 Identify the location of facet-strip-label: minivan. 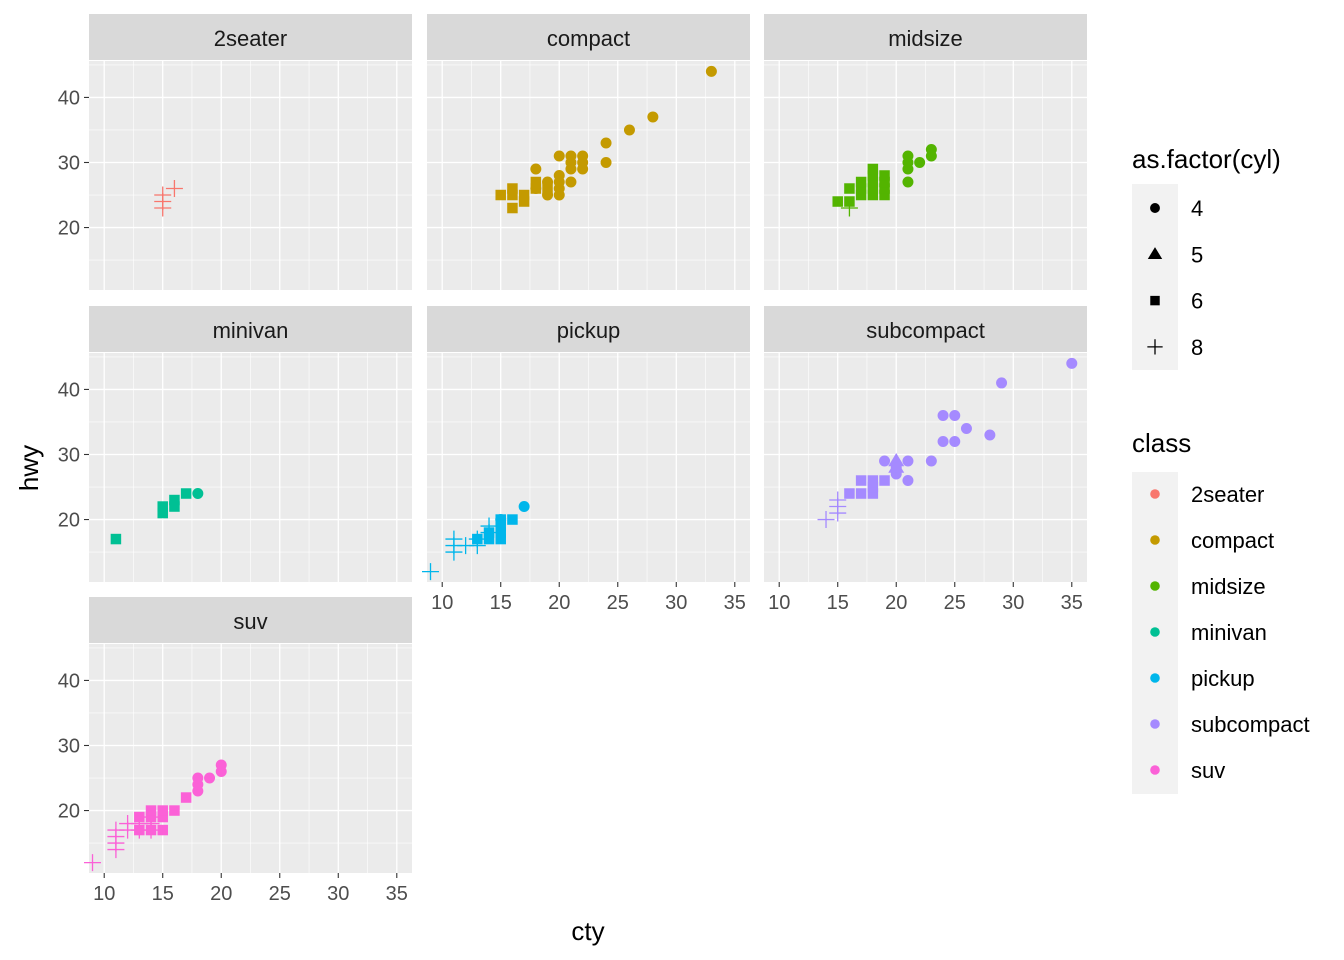
(251, 330).